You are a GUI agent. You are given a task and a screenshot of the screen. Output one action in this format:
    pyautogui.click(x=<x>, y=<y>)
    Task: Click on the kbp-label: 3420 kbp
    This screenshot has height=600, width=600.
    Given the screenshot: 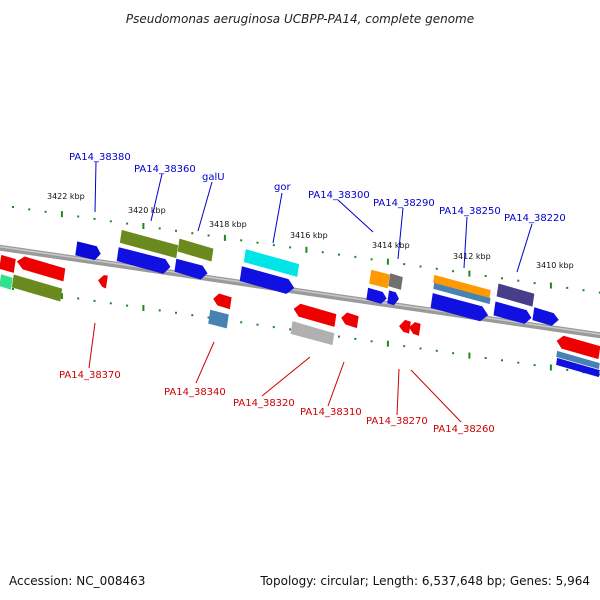 What is the action you would take?
    pyautogui.click(x=147, y=210)
    